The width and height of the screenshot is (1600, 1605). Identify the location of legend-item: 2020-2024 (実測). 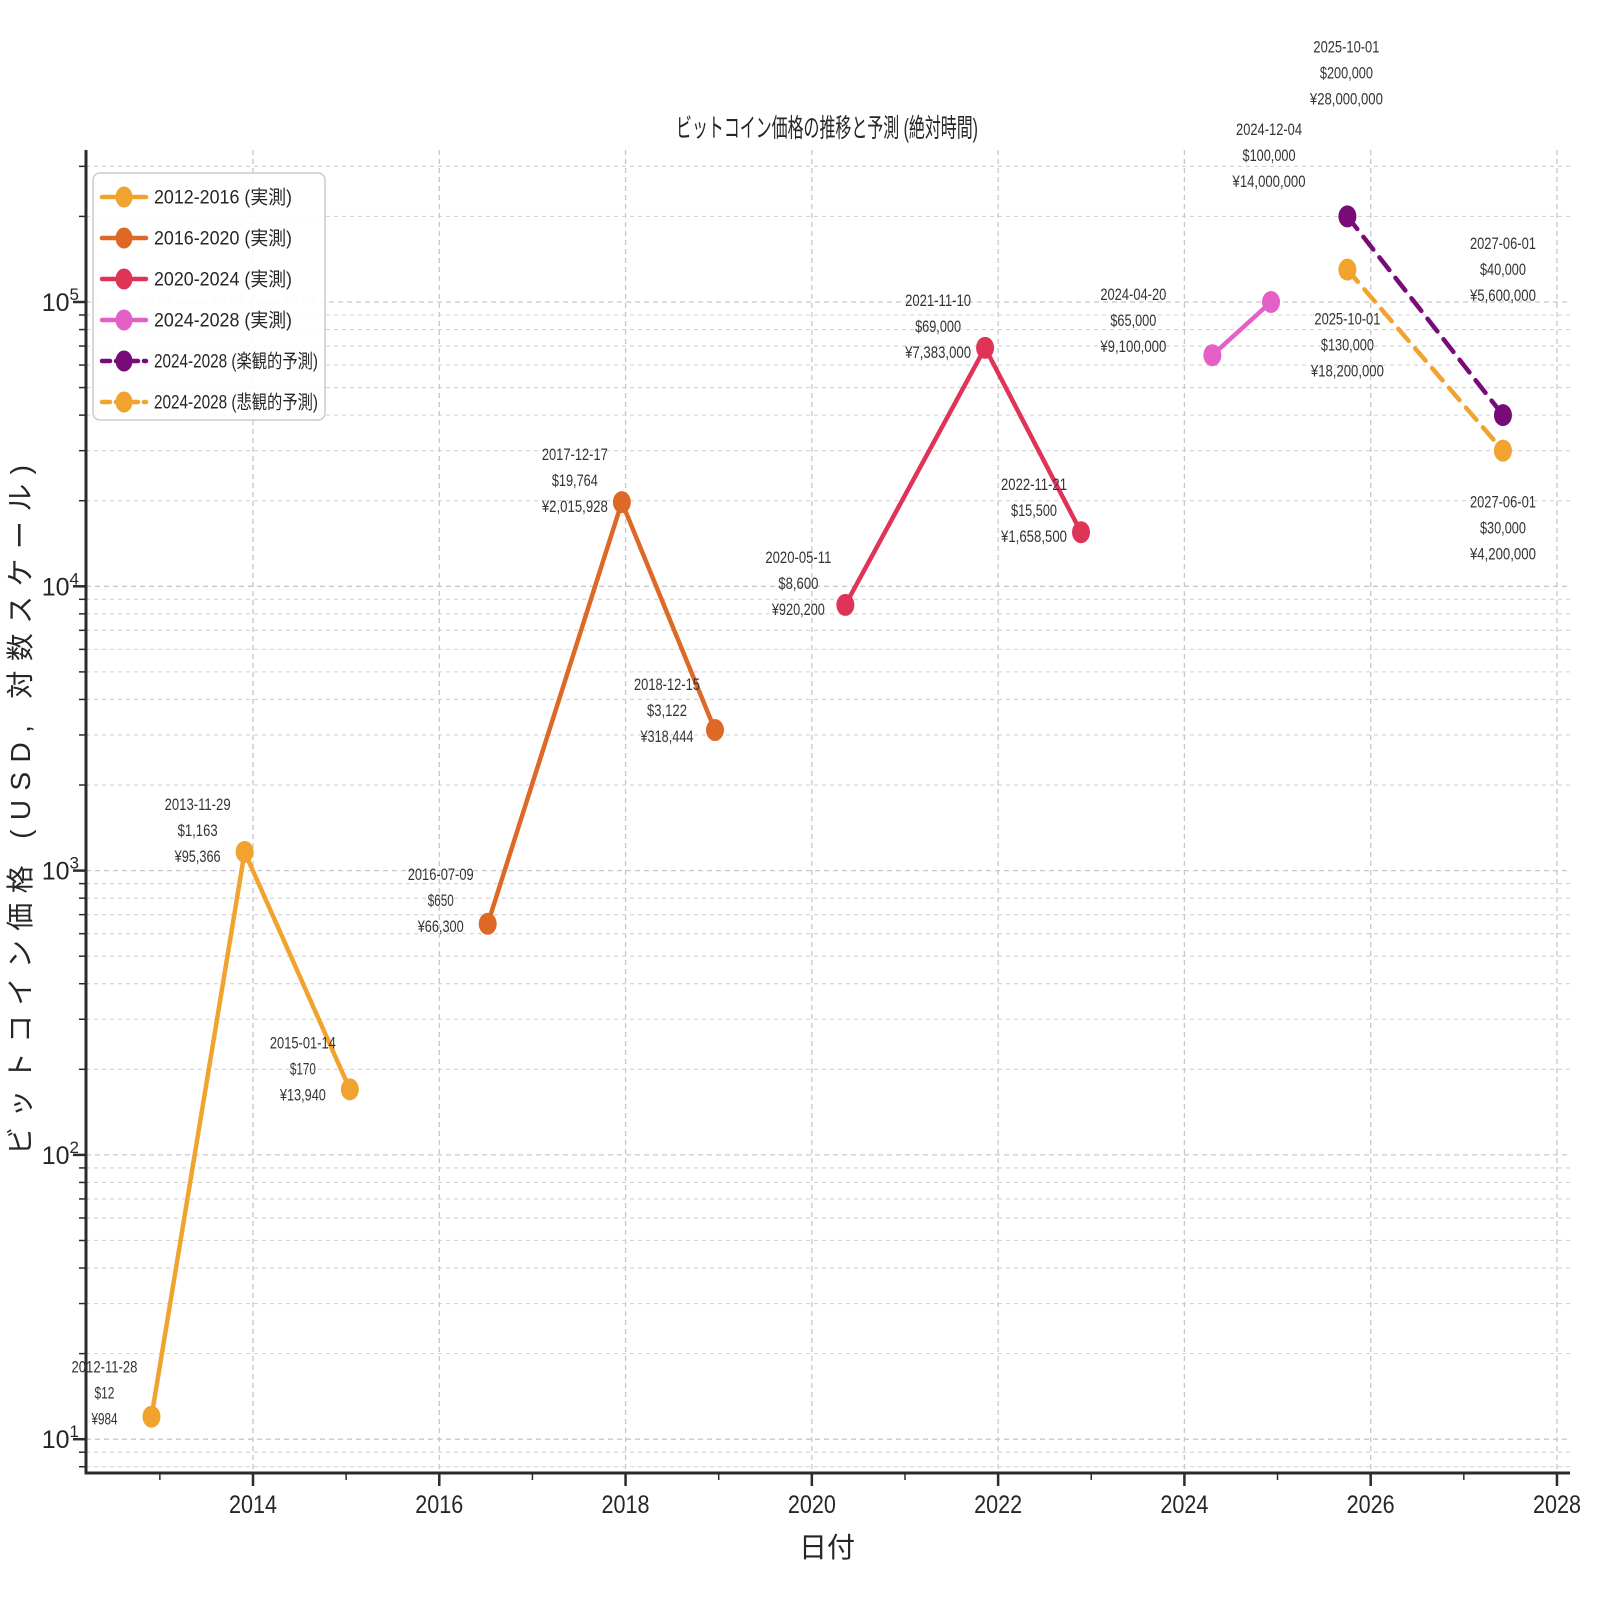
(195, 279).